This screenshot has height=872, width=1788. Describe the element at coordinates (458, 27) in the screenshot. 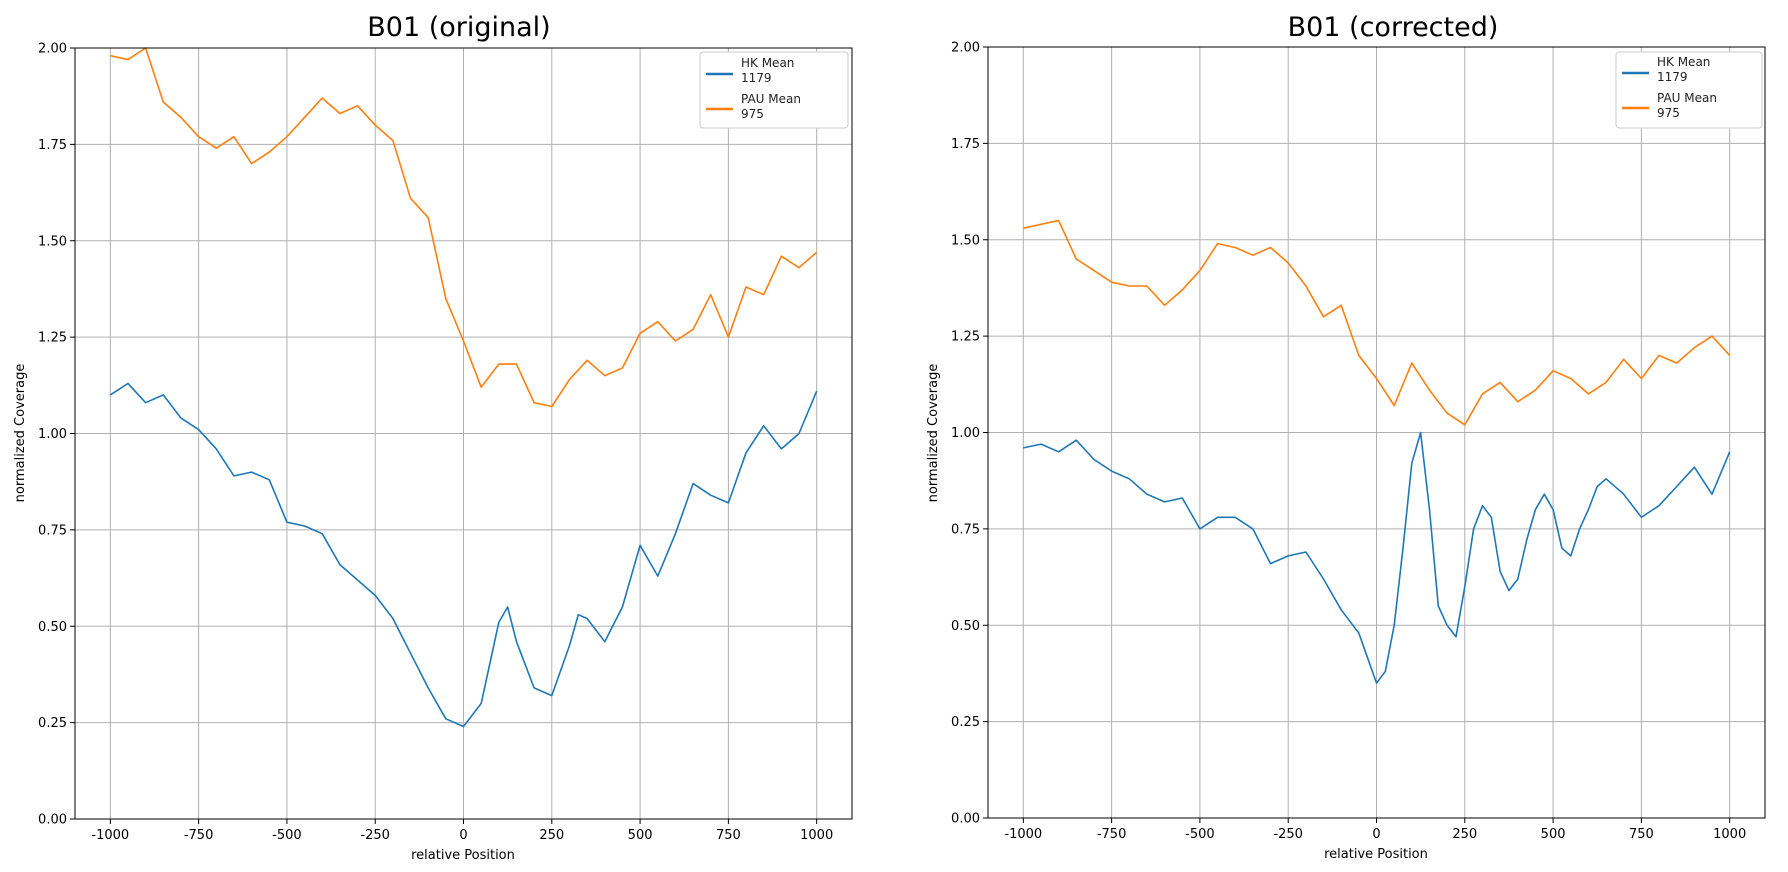

I see `chart-title: B01 (original)` at that location.